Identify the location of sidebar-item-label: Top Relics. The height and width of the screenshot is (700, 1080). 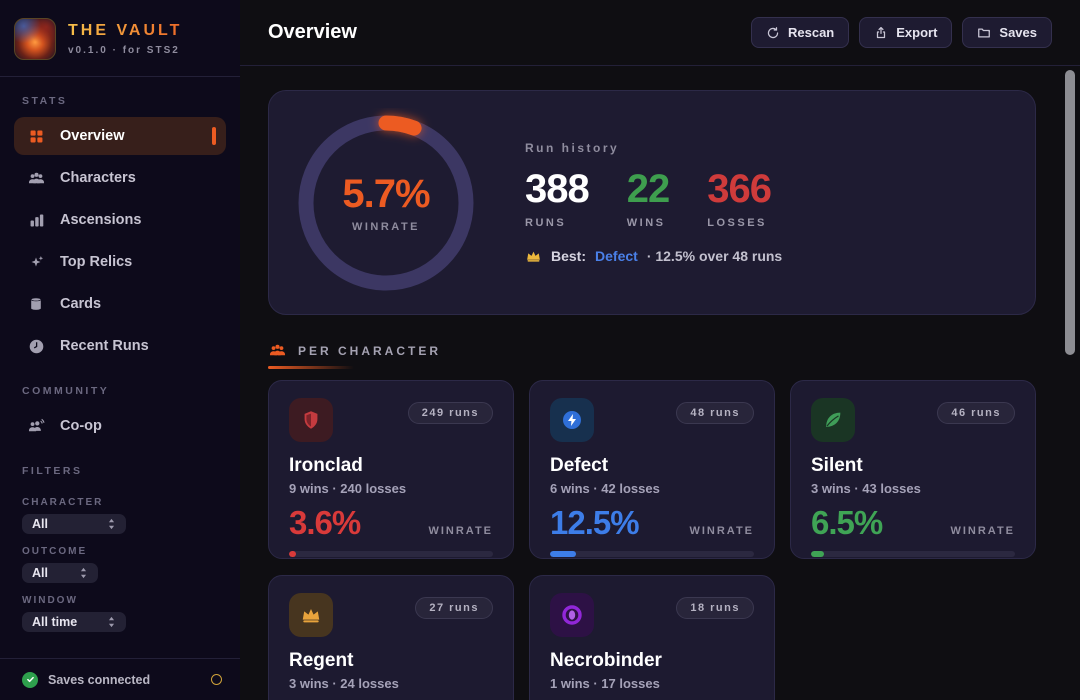
(96, 262).